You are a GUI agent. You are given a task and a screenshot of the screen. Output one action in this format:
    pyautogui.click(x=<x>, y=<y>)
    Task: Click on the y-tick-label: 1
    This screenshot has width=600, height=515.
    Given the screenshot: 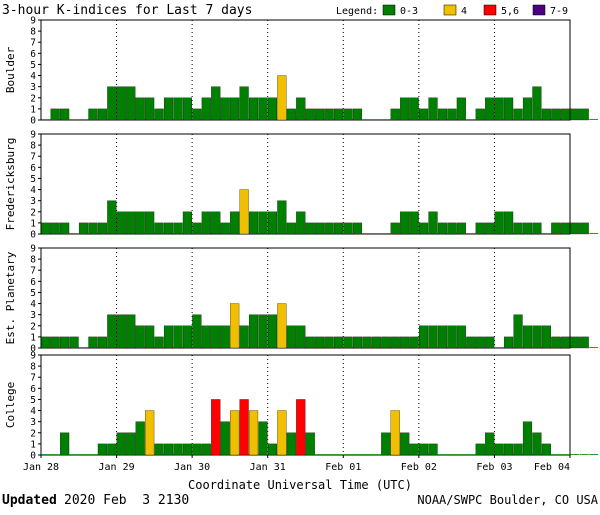 What is the action you would take?
    pyautogui.click(x=33, y=444)
    